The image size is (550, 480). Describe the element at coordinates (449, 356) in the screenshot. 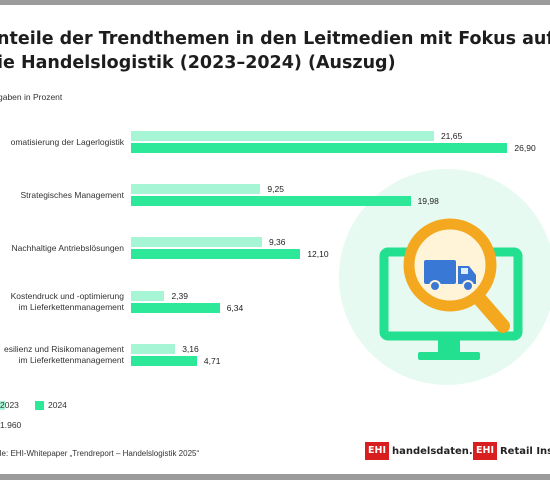

I see `monitor-stand-icon` at that location.